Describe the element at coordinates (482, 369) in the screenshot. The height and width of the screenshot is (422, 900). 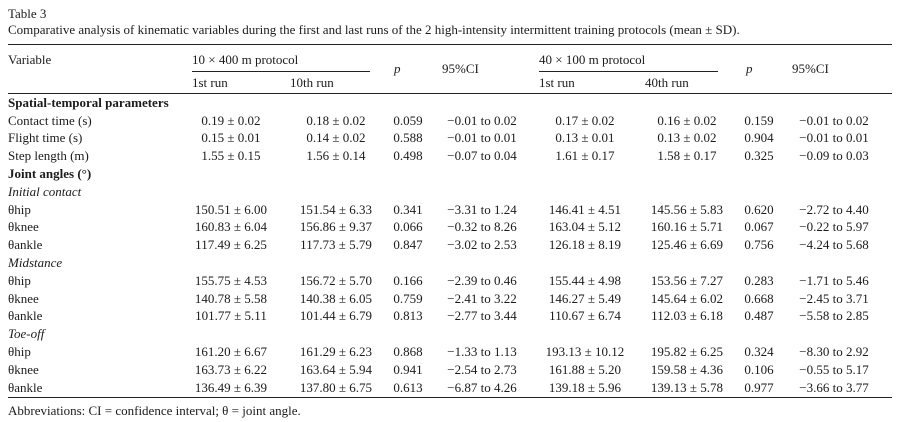
I see `cell-value: −2.54 to 2.73` at that location.